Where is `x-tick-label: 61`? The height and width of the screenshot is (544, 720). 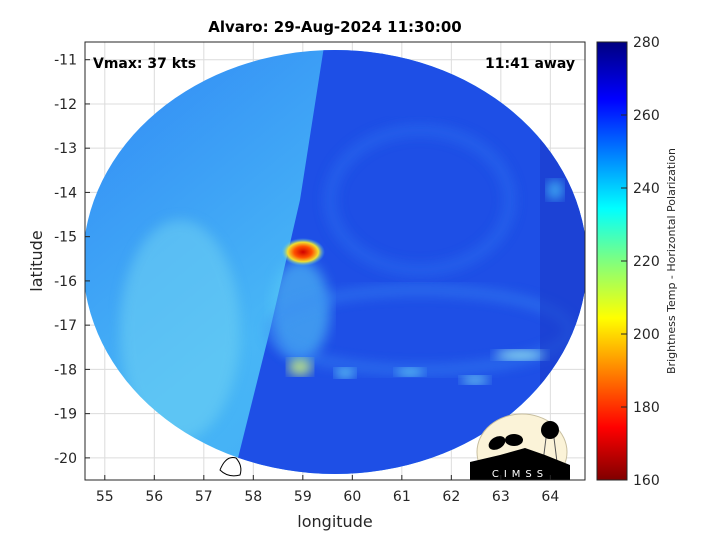 x-tick-label: 61 is located at coordinates (402, 497).